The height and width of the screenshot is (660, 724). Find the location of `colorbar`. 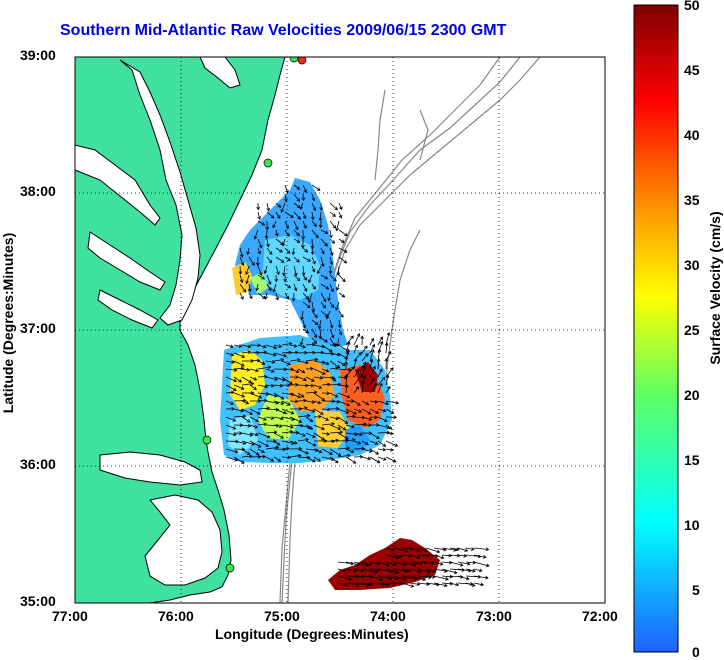

colorbar is located at coordinates (656, 328).